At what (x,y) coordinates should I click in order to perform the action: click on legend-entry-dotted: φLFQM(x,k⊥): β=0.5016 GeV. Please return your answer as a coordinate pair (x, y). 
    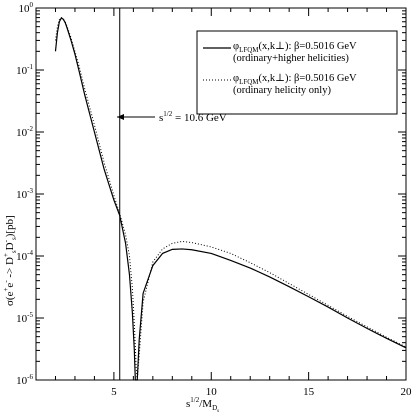
    Looking at the image, I should click on (295, 79).